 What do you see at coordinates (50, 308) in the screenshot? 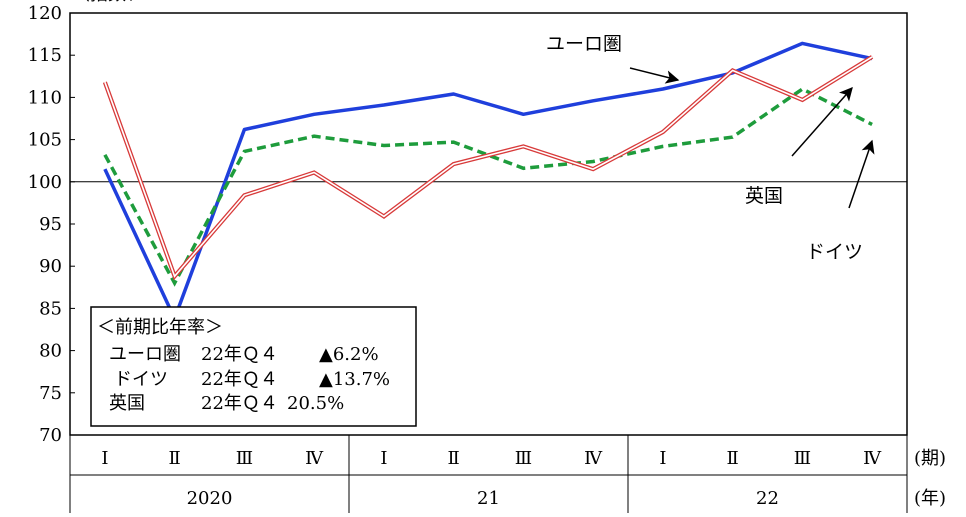
I see `y-tick-label: 85` at bounding box center [50, 308].